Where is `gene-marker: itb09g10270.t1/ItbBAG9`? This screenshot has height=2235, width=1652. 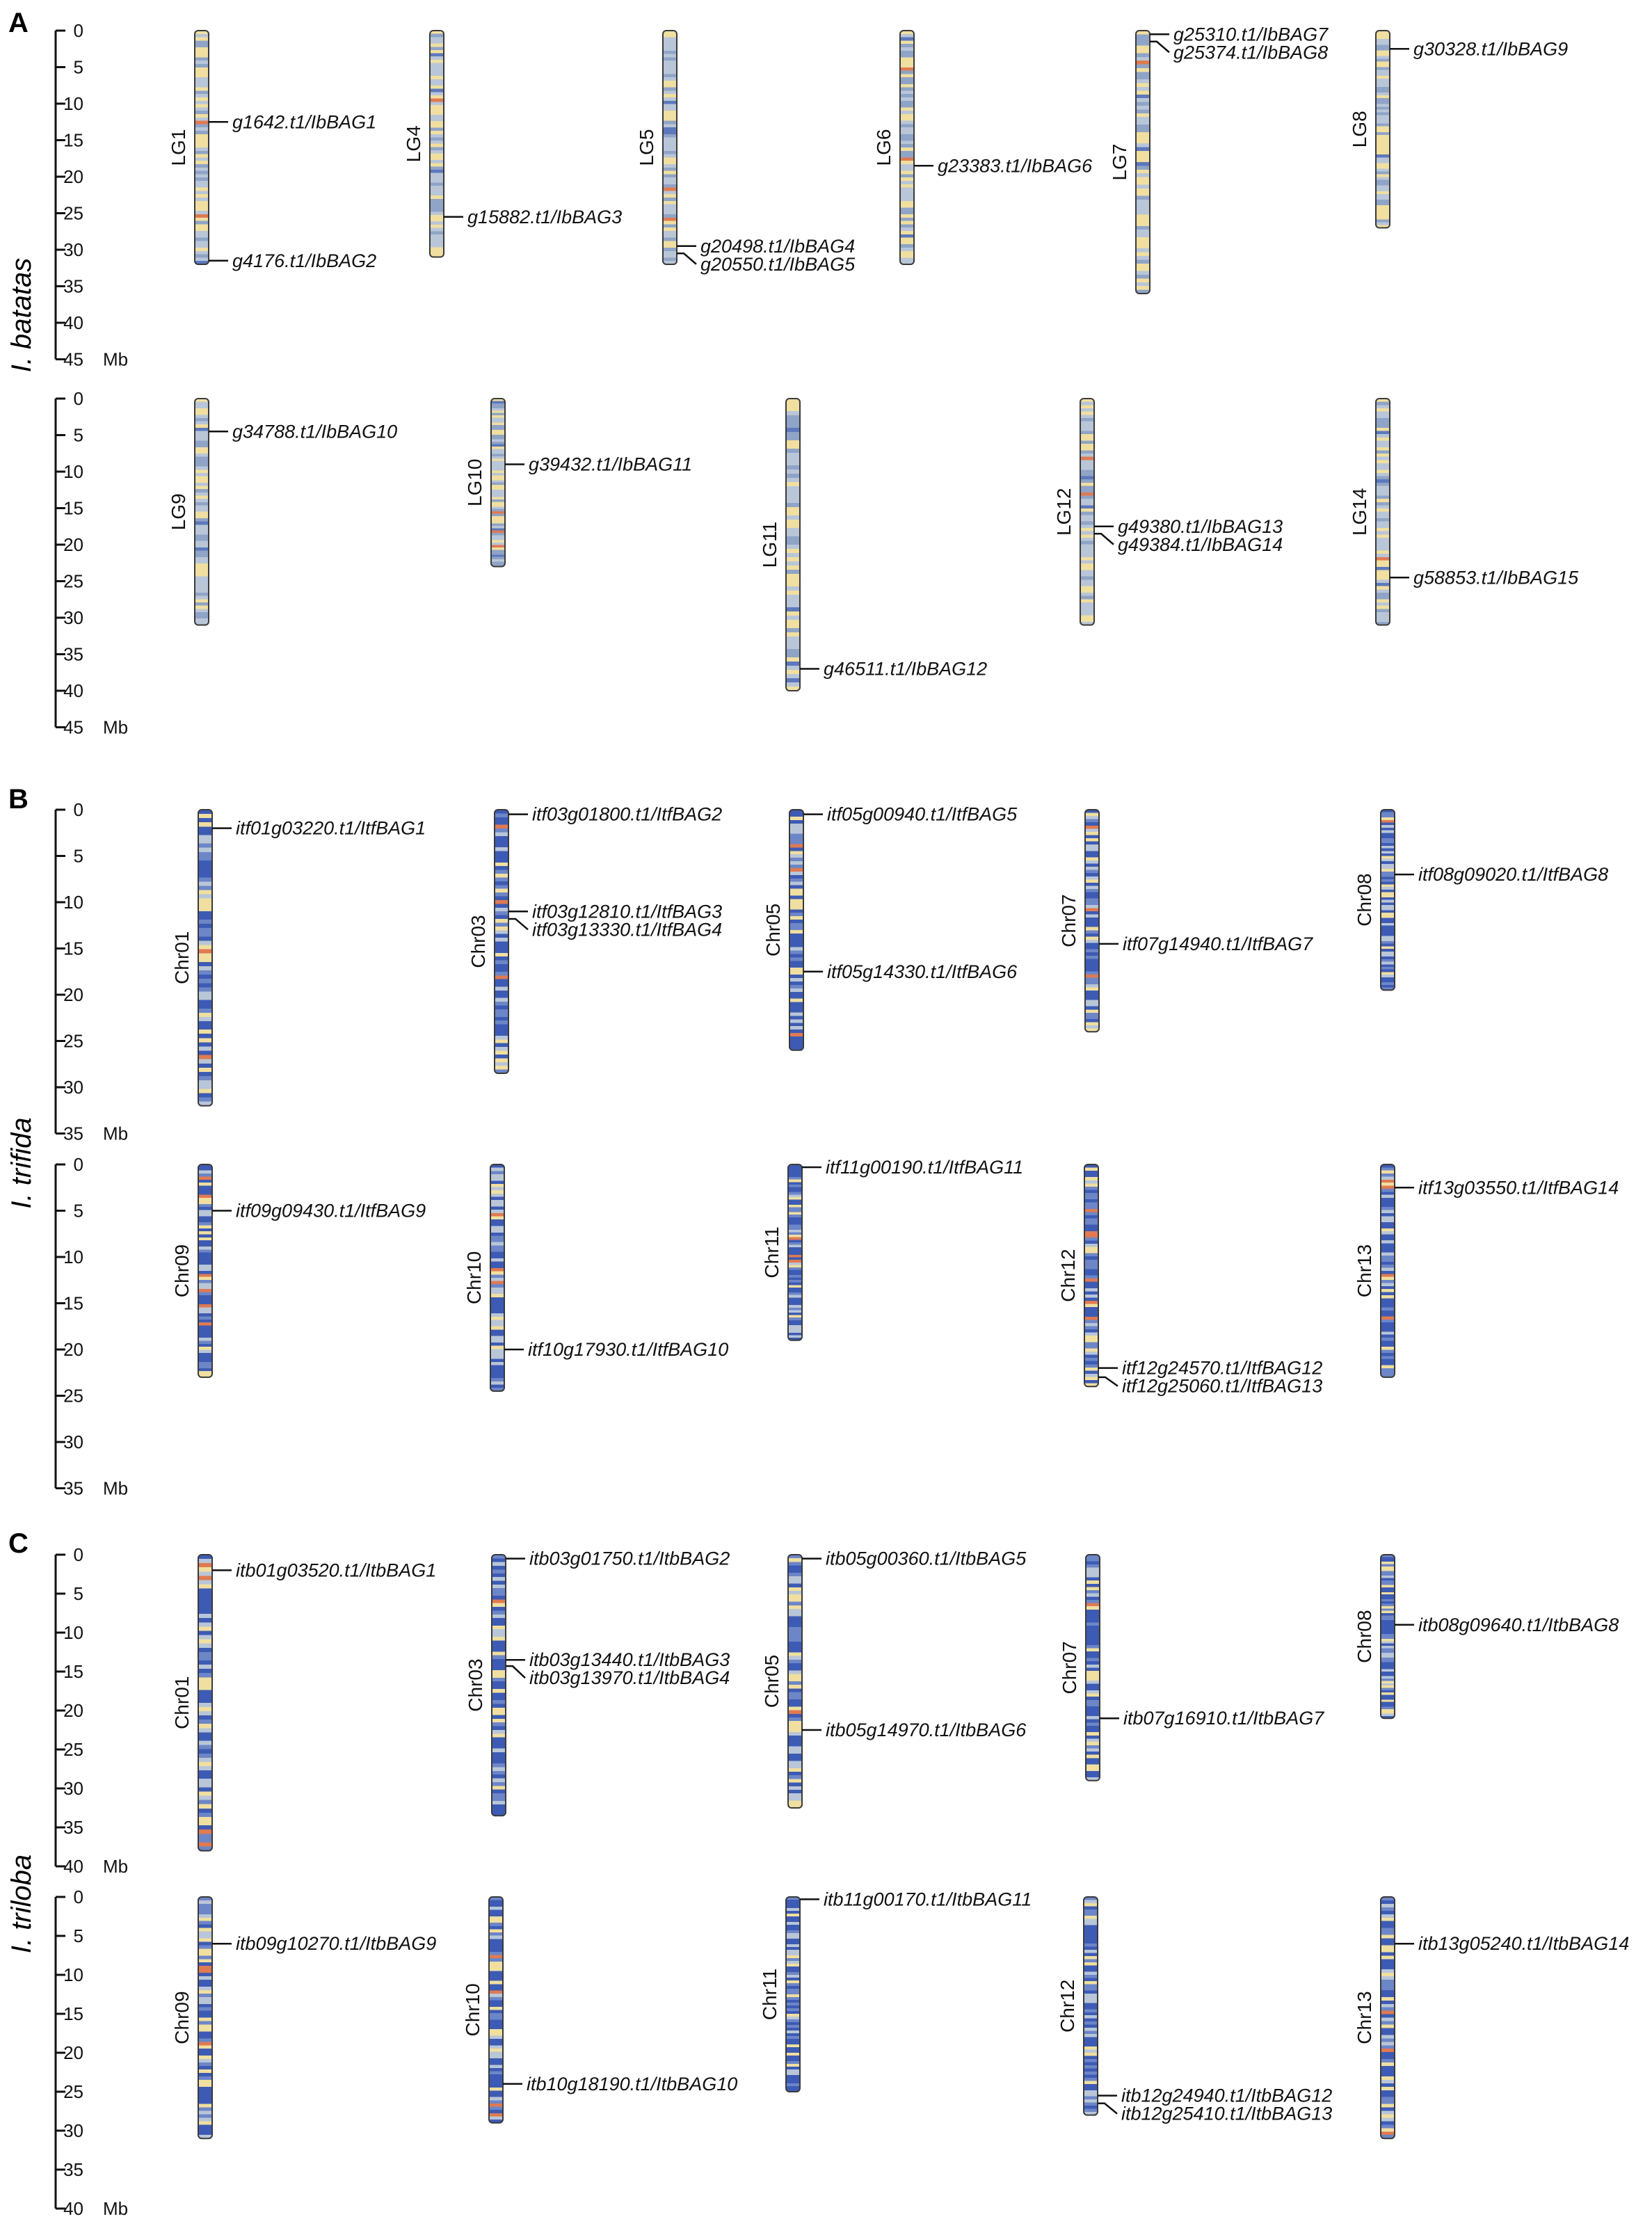
gene-marker: itb09g10270.t1/ItbBAG9 is located at coordinates (324, 1943).